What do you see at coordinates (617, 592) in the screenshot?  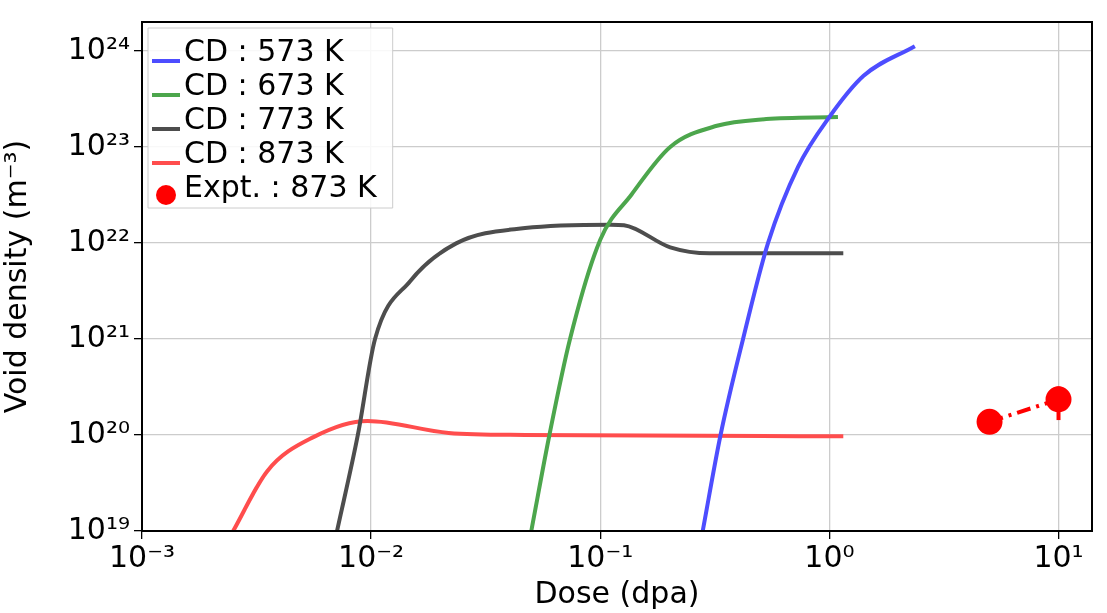 I see `x-axis-title: Dose (dpa)` at bounding box center [617, 592].